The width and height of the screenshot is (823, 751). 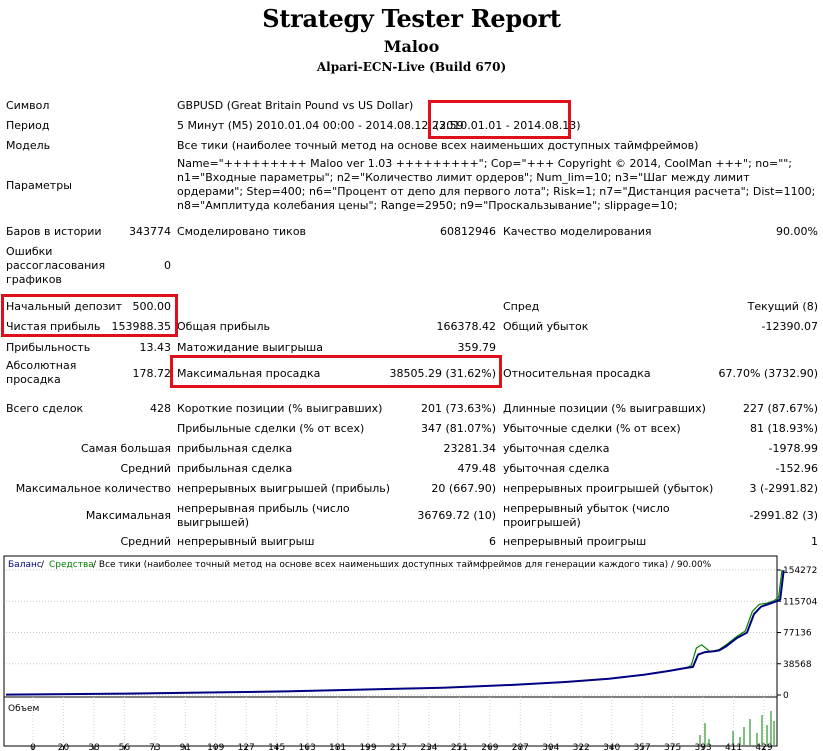 I want to click on gross-loss-label: Общий убыток, so click(x=546, y=326).